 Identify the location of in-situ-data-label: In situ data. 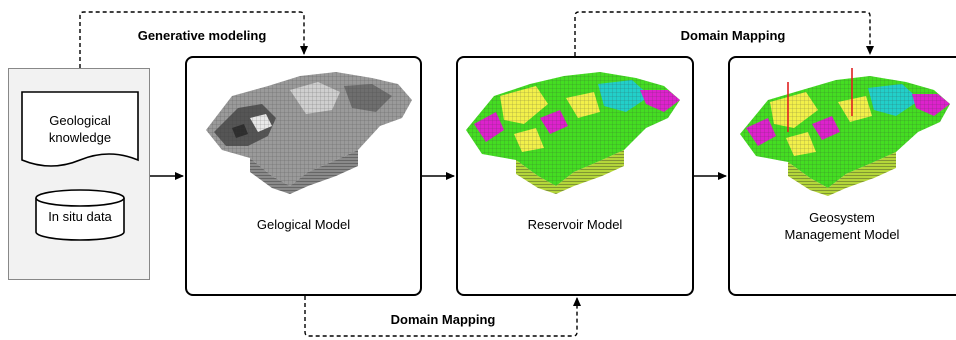
(80, 216).